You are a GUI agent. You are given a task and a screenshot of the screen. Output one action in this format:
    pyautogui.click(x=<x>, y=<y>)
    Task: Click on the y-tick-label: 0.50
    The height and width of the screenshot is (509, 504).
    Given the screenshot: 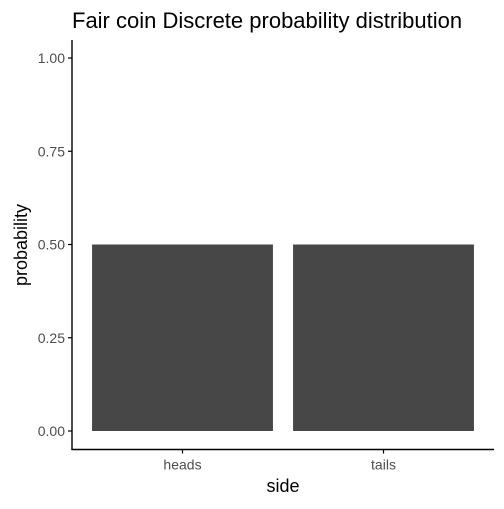 What is the action you would take?
    pyautogui.click(x=51, y=245)
    